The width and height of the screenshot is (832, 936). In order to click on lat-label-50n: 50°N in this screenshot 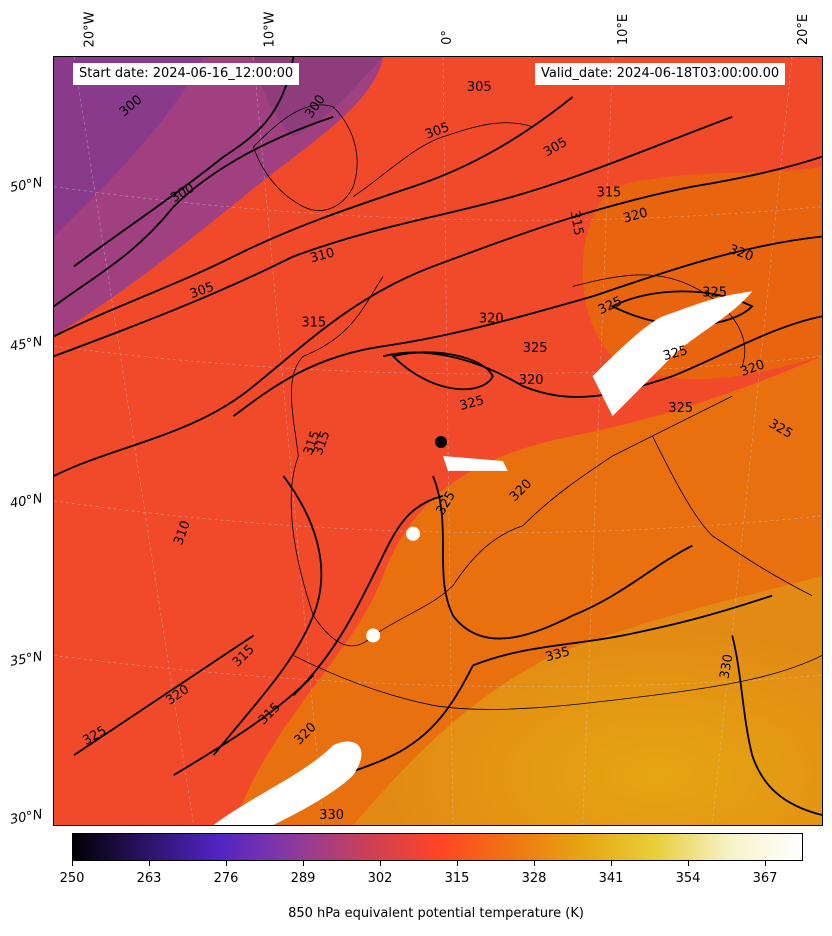, I will do `click(26, 185)`.